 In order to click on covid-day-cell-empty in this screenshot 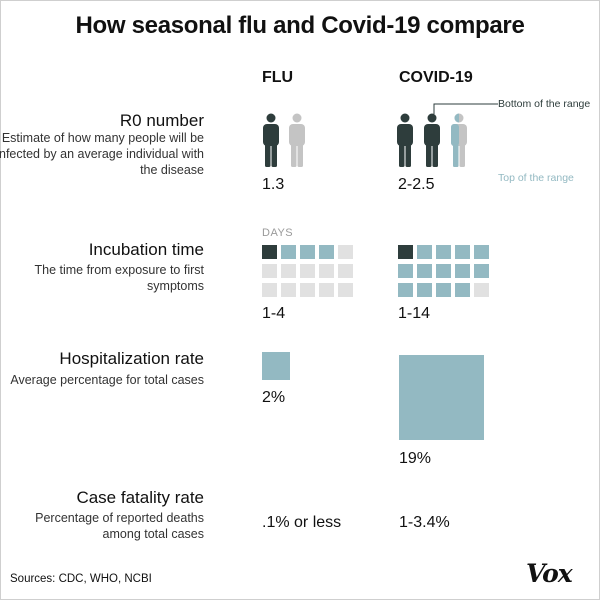, I will do `click(481, 290)`.